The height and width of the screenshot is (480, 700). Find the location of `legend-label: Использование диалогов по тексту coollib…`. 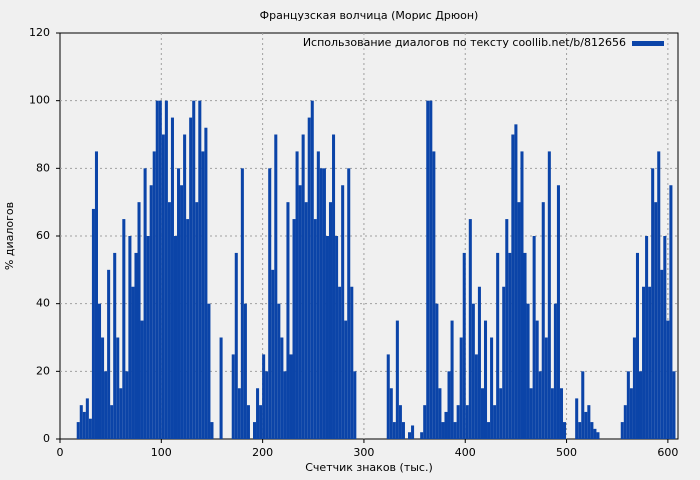

legend-label: Использование диалогов по тексту coollib… is located at coordinates (464, 42).